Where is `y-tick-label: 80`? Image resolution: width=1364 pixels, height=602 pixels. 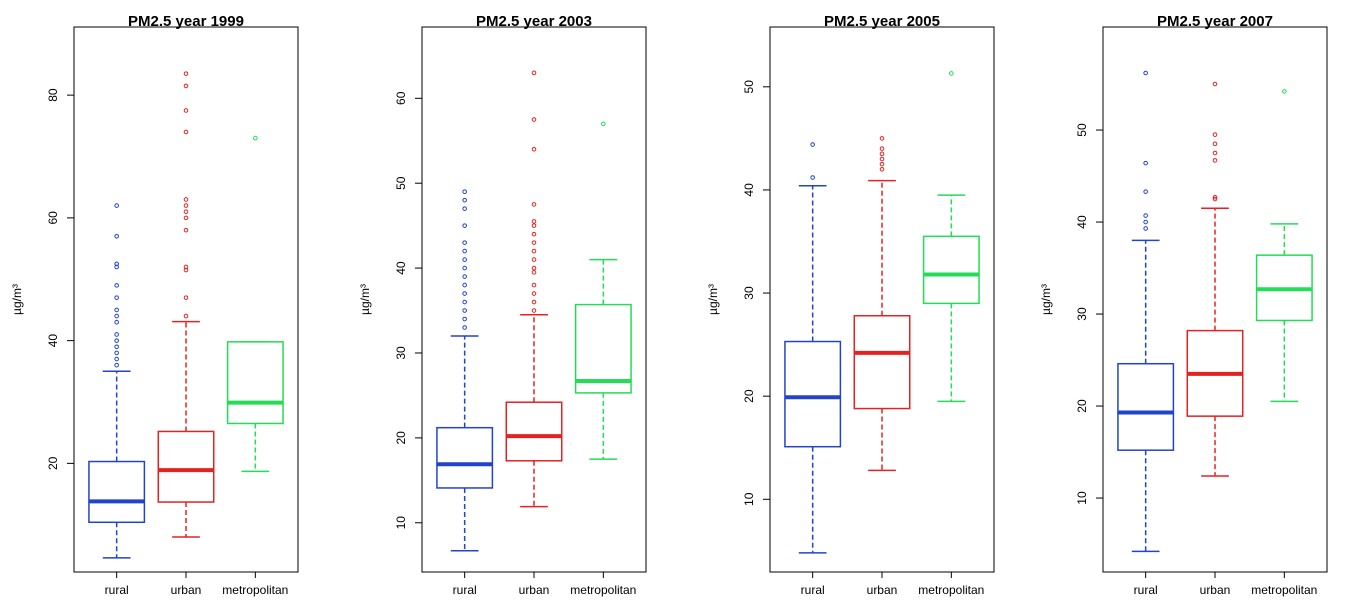
y-tick-label: 80 is located at coordinates (53, 95).